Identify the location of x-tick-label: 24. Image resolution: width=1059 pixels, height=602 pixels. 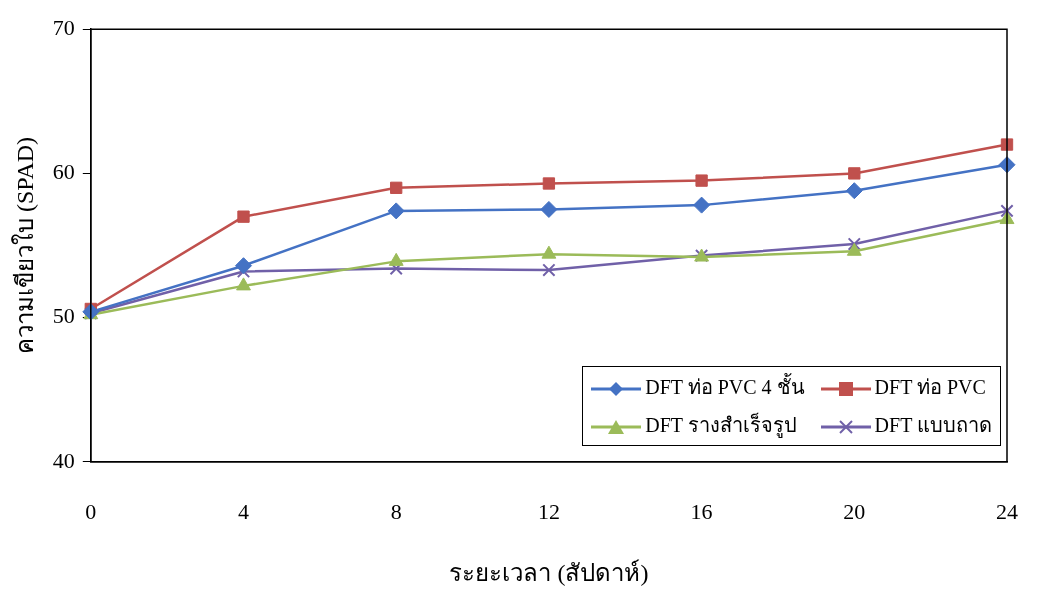
(1007, 511).